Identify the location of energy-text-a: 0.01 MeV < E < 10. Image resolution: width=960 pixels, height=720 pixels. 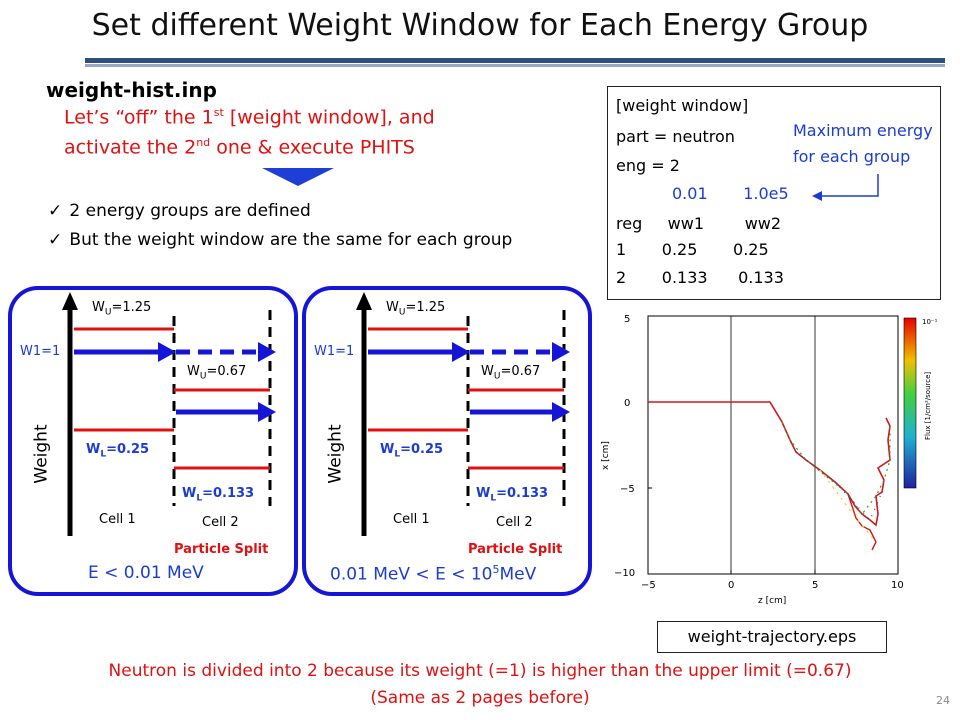
(411, 574).